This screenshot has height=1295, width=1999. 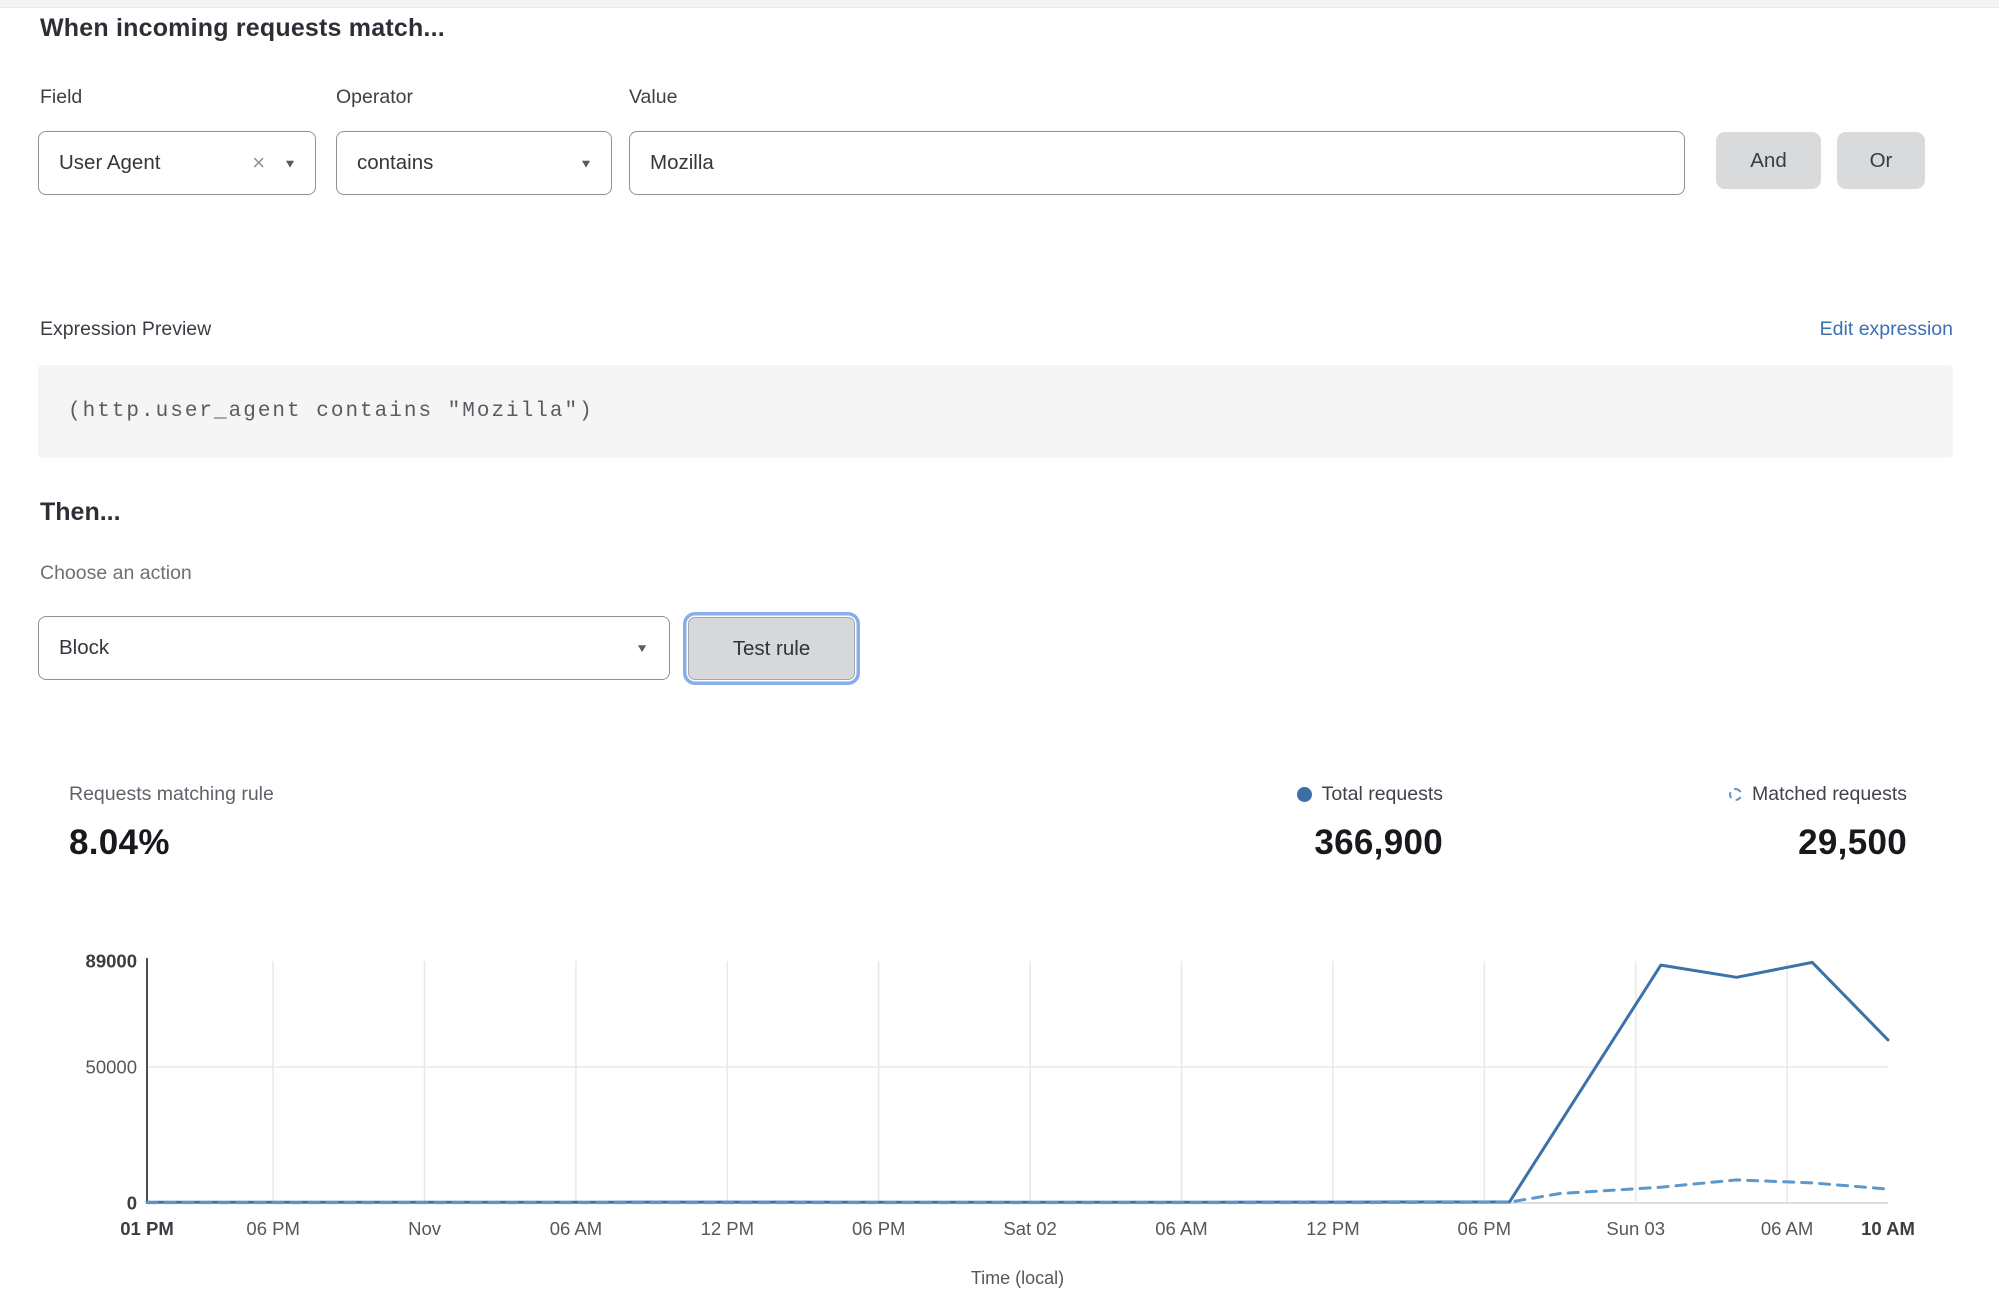 I want to click on field-select-value: User Agent, so click(x=110, y=162).